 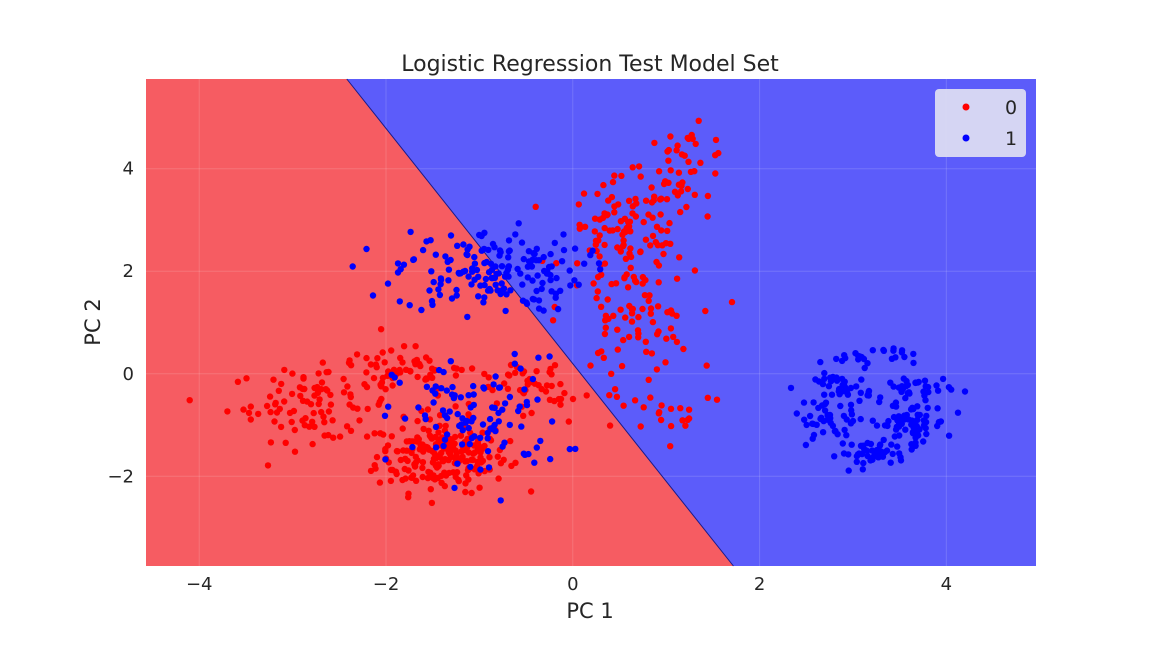 I want to click on x-tick-label: 4, so click(x=946, y=584).